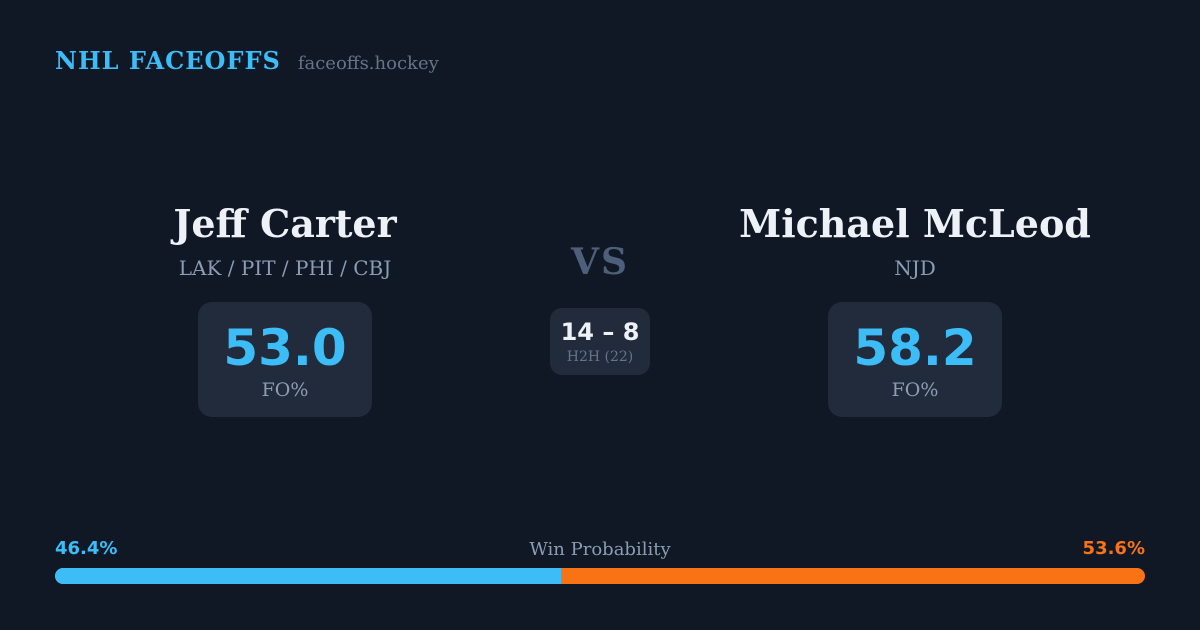  I want to click on player-left-teams: LAK / PIT / PHI / CBJ, so click(285, 268).